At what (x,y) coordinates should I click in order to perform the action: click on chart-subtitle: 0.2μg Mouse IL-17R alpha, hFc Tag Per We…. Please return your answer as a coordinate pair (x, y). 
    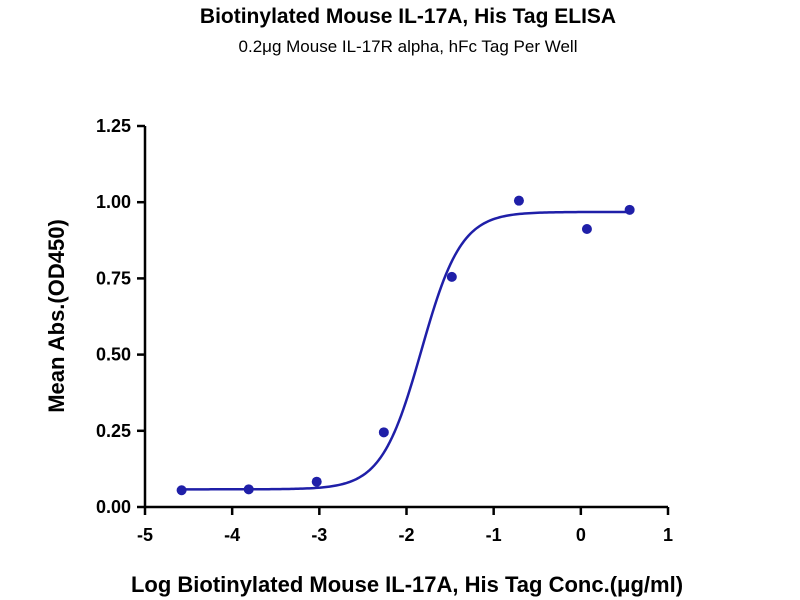
    Looking at the image, I should click on (408, 46).